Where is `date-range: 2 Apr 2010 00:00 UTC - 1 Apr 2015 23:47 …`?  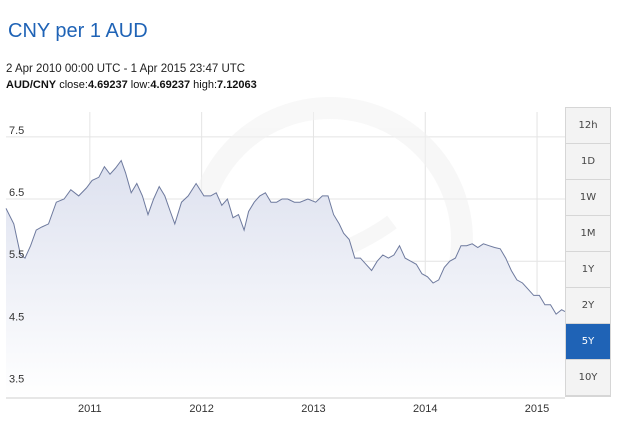 date-range: 2 Apr 2010 00:00 UTC - 1 Apr 2015 23:47 … is located at coordinates (126, 69).